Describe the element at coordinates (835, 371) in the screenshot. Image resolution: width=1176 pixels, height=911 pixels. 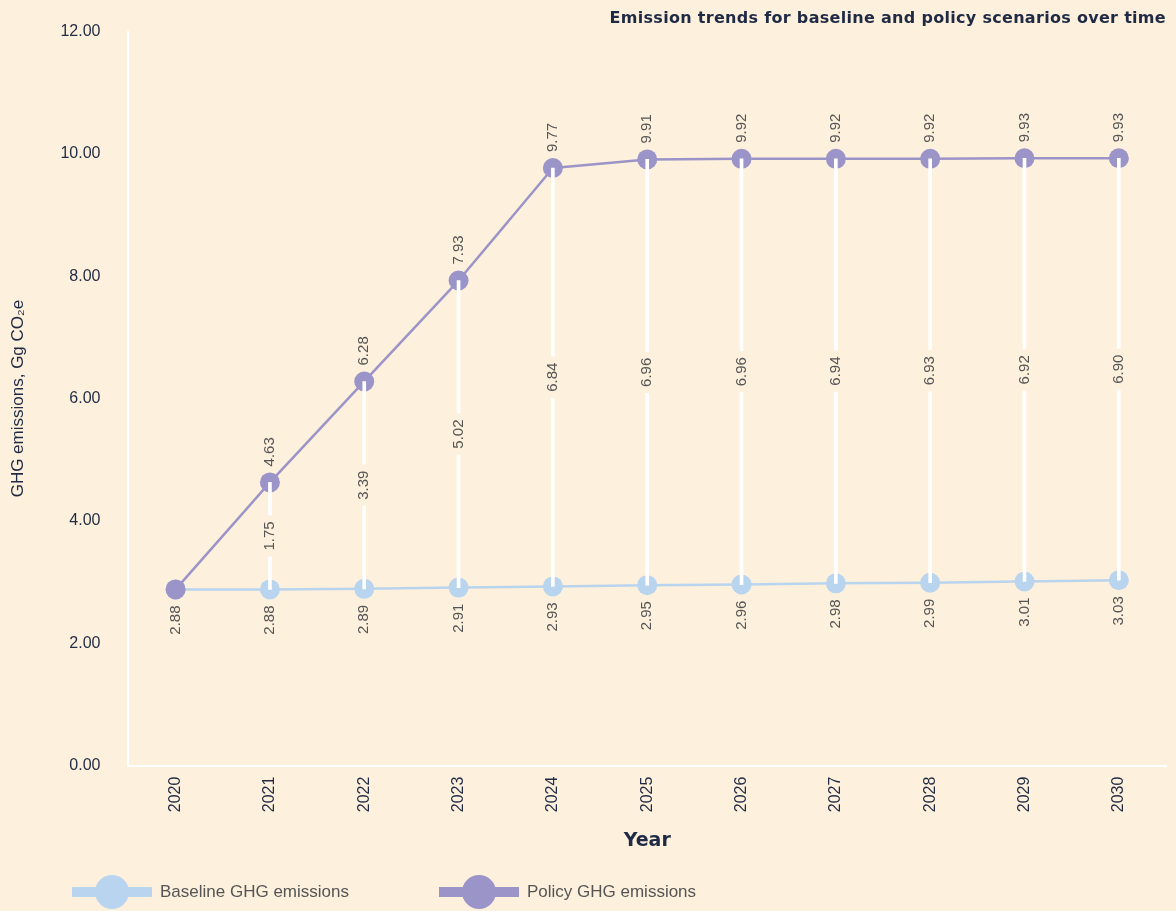
I see `data-label: 6.94` at that location.